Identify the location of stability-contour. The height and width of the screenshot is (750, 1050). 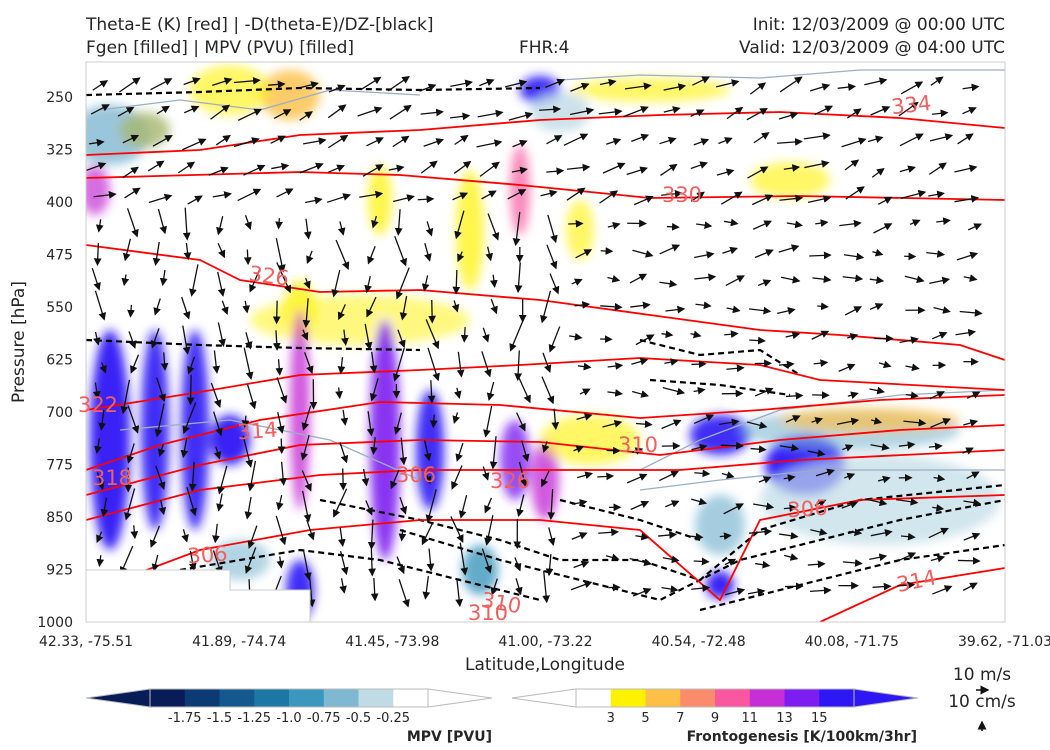
(852, 577).